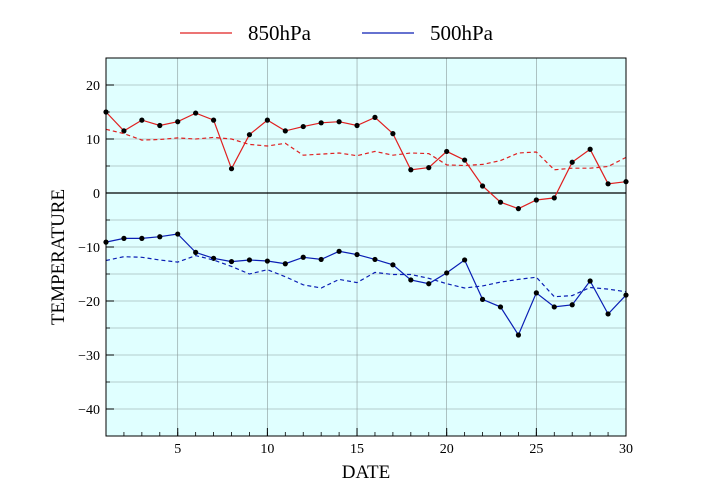  What do you see at coordinates (280, 33) in the screenshot?
I see `legend-label: 850hPa` at bounding box center [280, 33].